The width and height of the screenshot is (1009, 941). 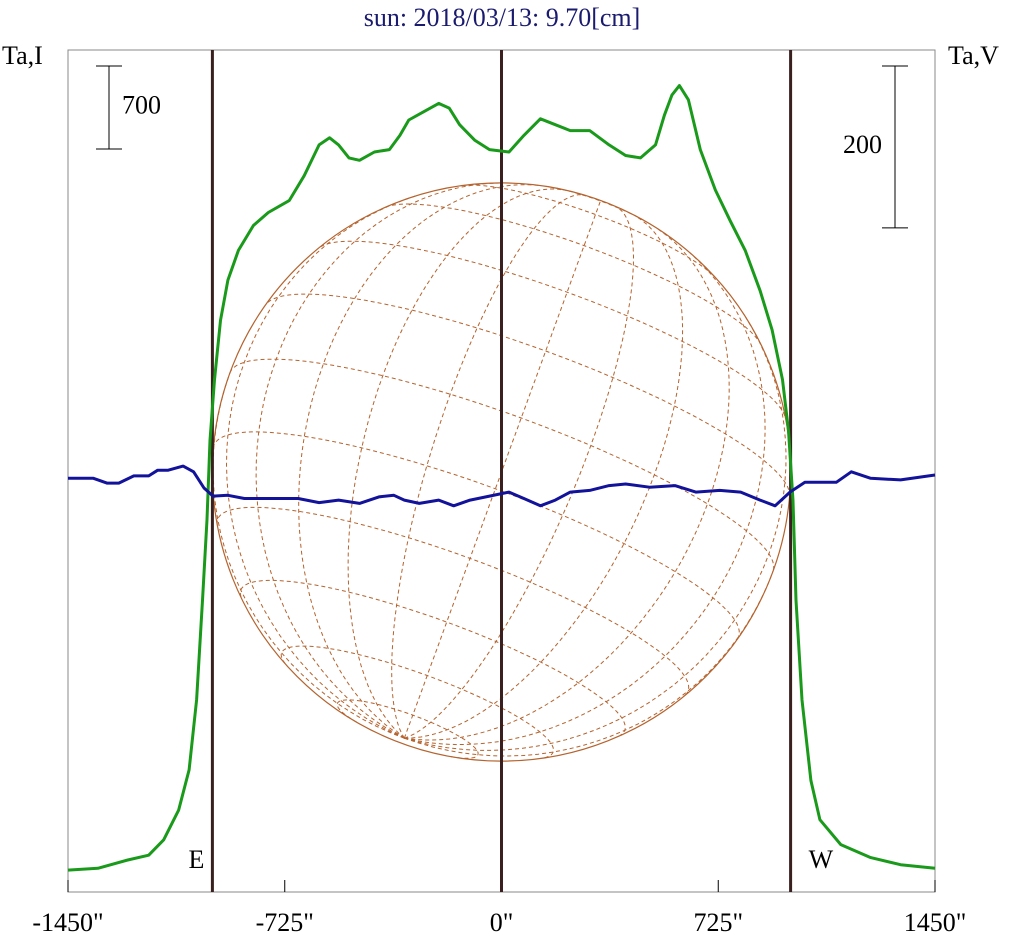 What do you see at coordinates (821, 859) in the screenshot?
I see `limb-label: W` at bounding box center [821, 859].